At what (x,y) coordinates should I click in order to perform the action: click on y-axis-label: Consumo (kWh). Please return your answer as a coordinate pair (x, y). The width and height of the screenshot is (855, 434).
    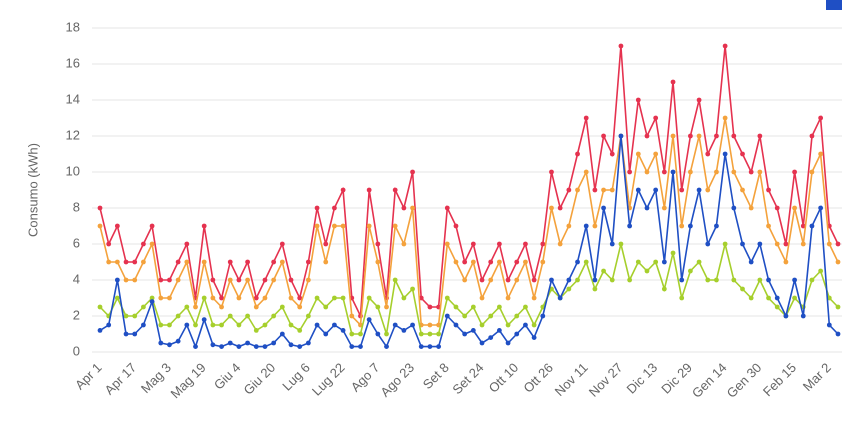
    Looking at the image, I should click on (32, 190).